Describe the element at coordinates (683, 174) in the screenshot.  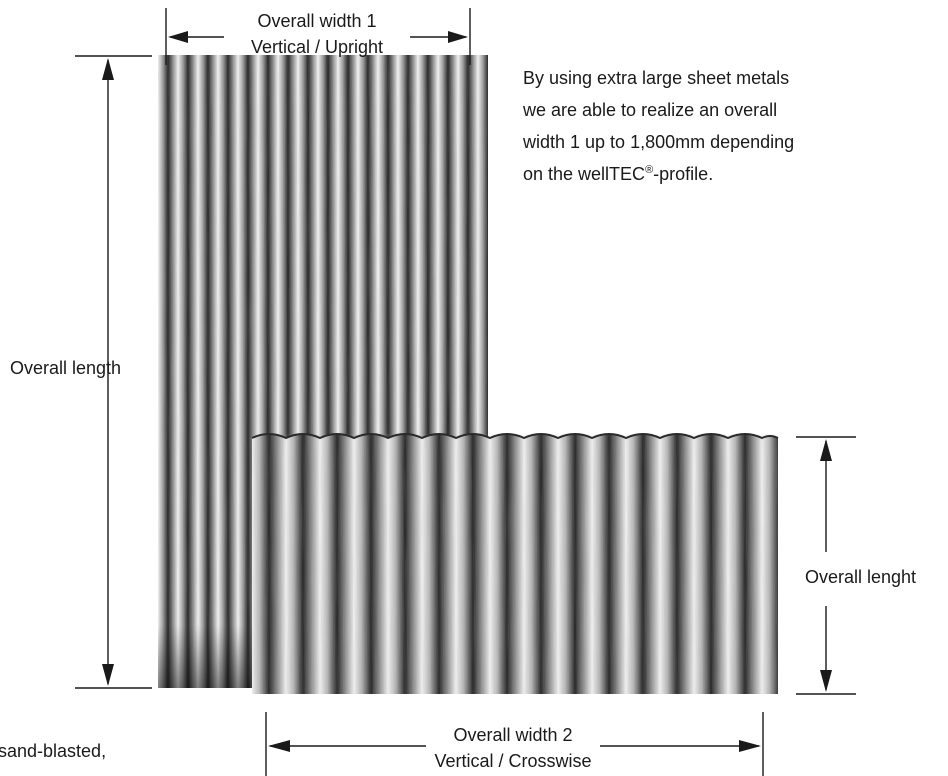
I see `description-last-suffix: -profile.` at that location.